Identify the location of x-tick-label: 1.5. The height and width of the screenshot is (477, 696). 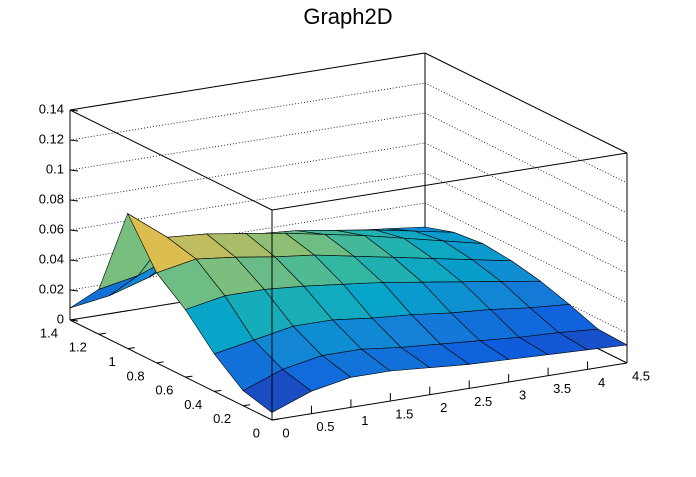
(404, 413).